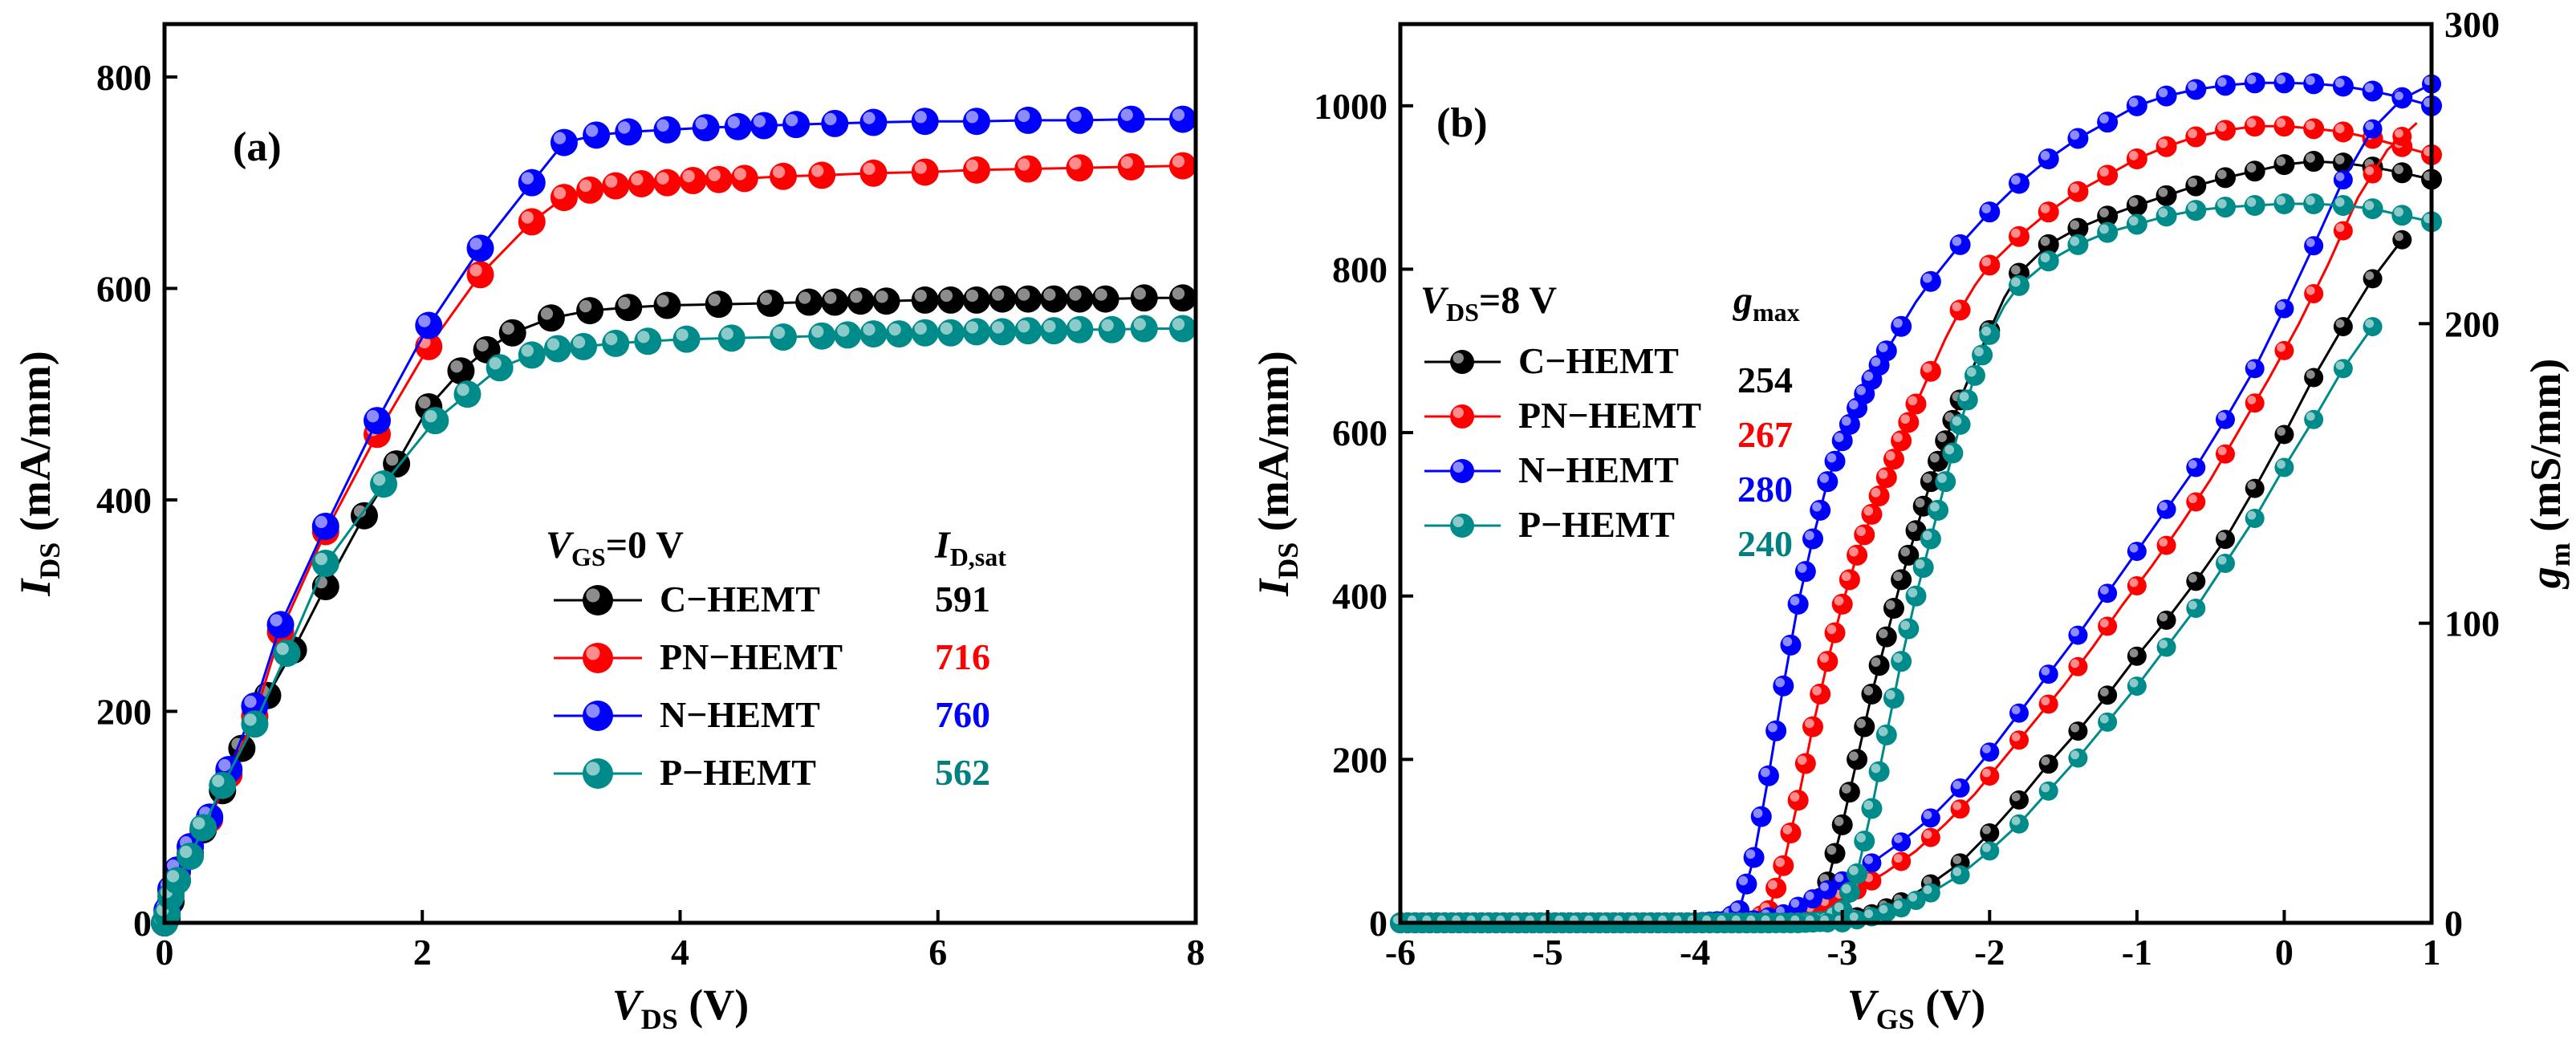 The width and height of the screenshot is (2576, 1044). Describe the element at coordinates (124, 288) in the screenshot. I see `y-tick-label: 600` at that location.